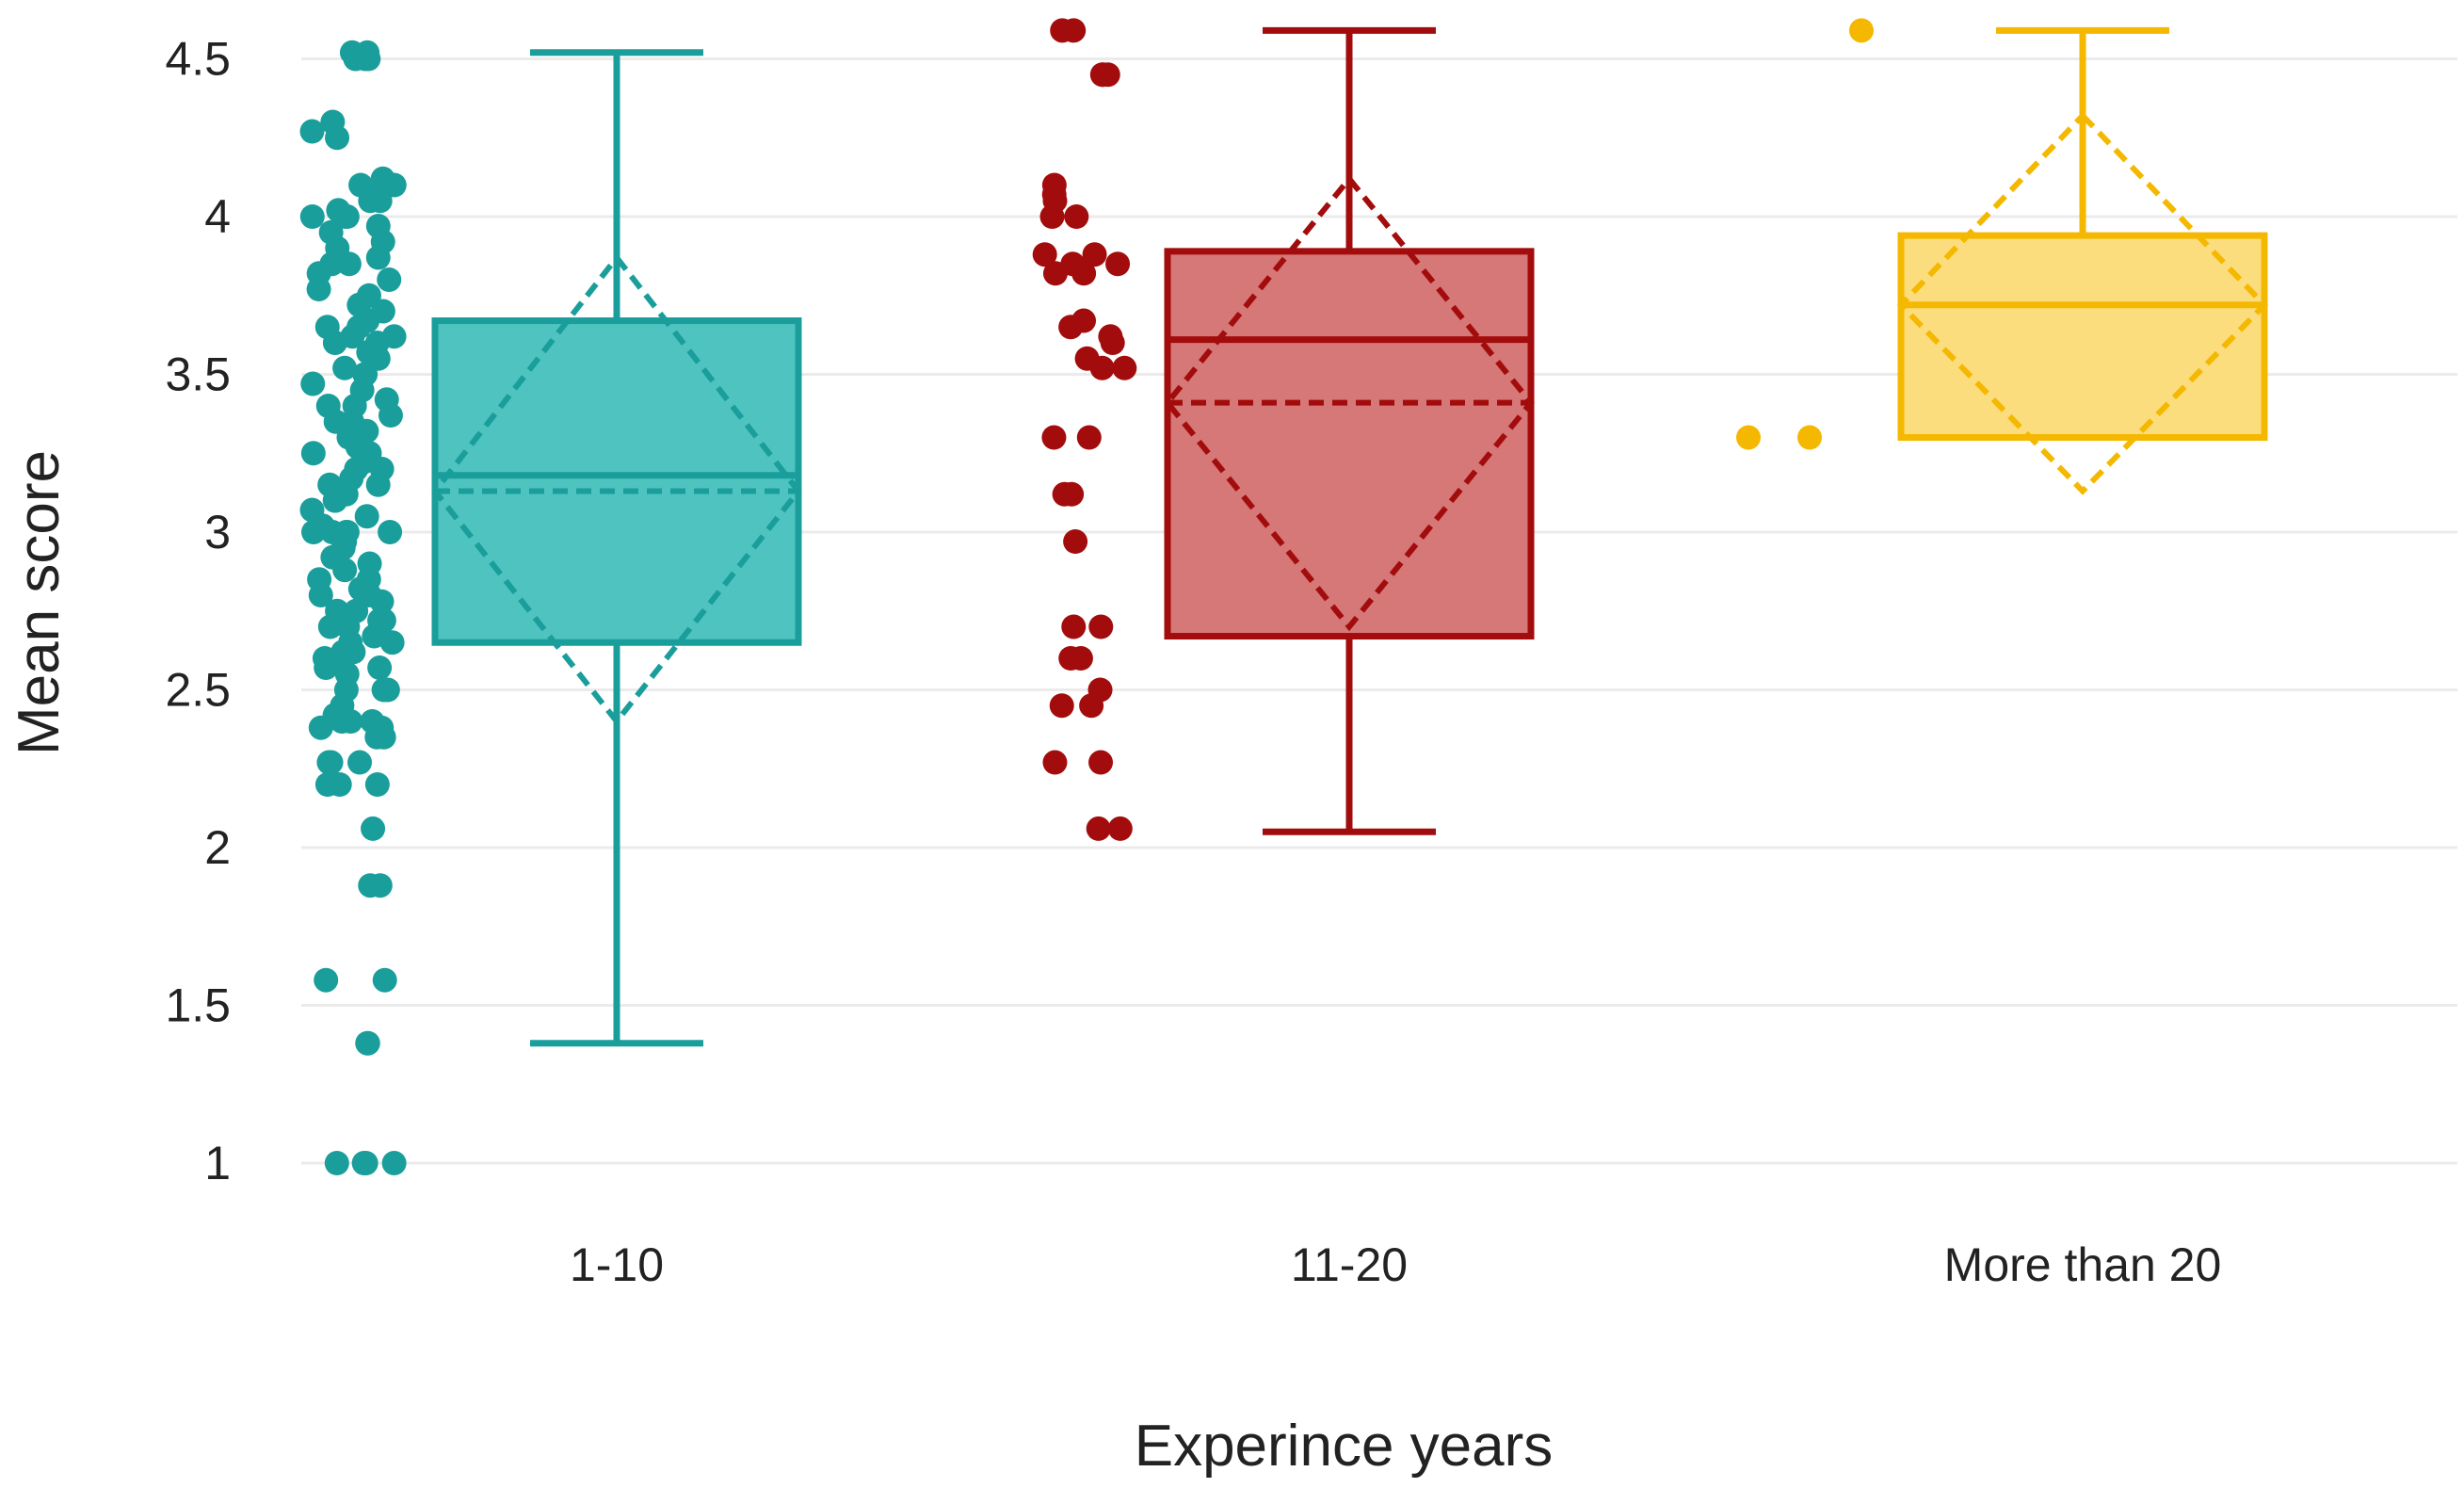 The image size is (2464, 1488). I want to click on x-axis-title: Experince years, so click(1344, 1446).